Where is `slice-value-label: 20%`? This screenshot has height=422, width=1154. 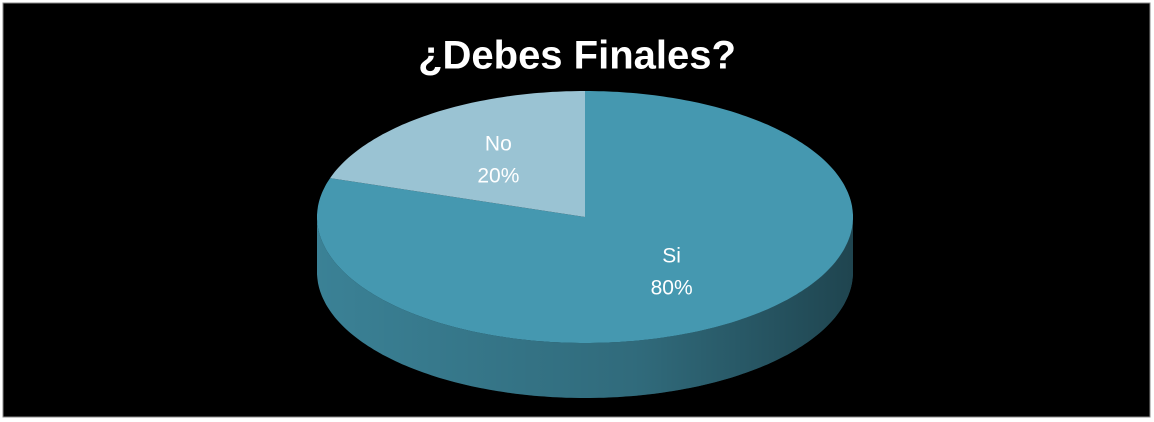 slice-value-label: 20% is located at coordinates (498, 175).